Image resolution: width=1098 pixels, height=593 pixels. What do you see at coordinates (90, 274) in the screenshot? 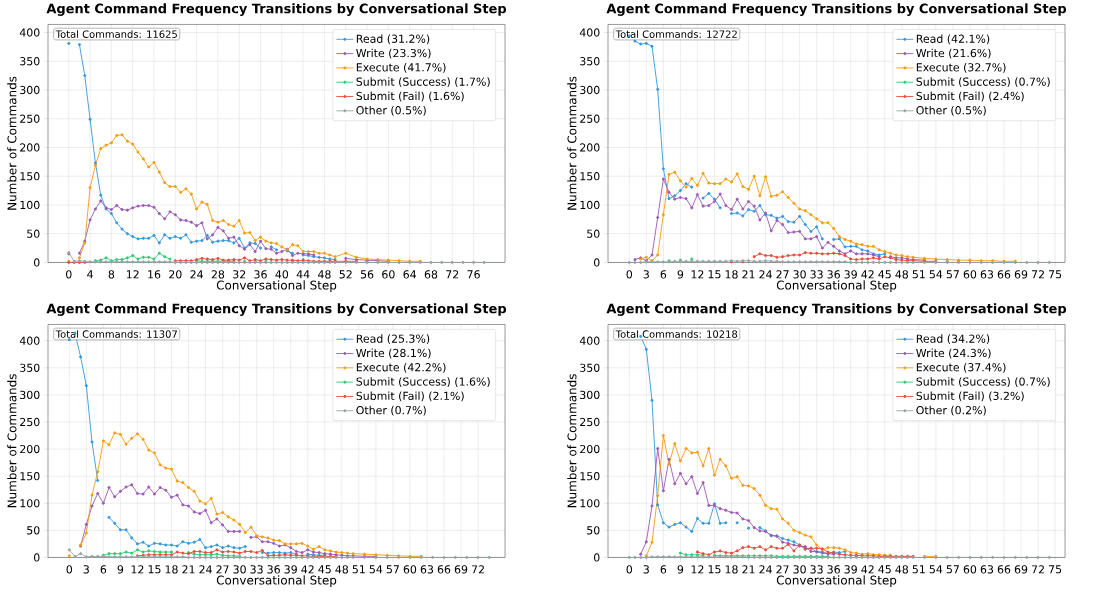
I see `x-tick-label: 4` at bounding box center [90, 274].